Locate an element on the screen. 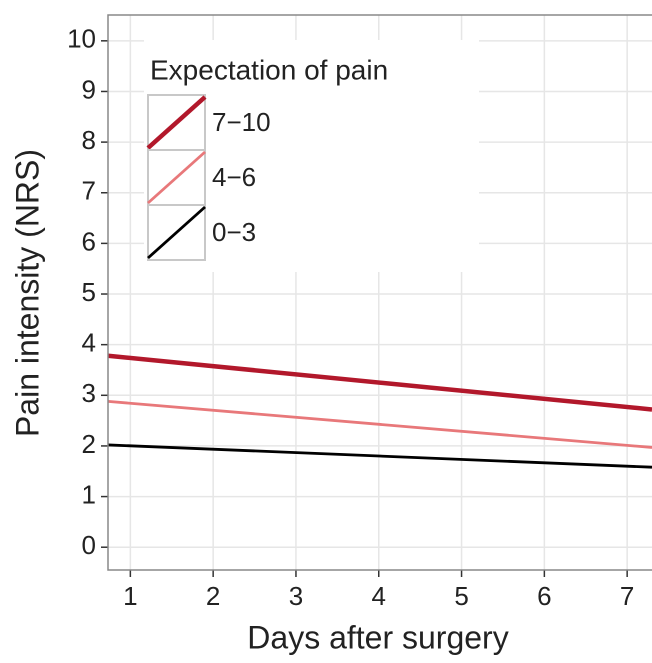  y-tick-label: 5 is located at coordinates (89, 292).